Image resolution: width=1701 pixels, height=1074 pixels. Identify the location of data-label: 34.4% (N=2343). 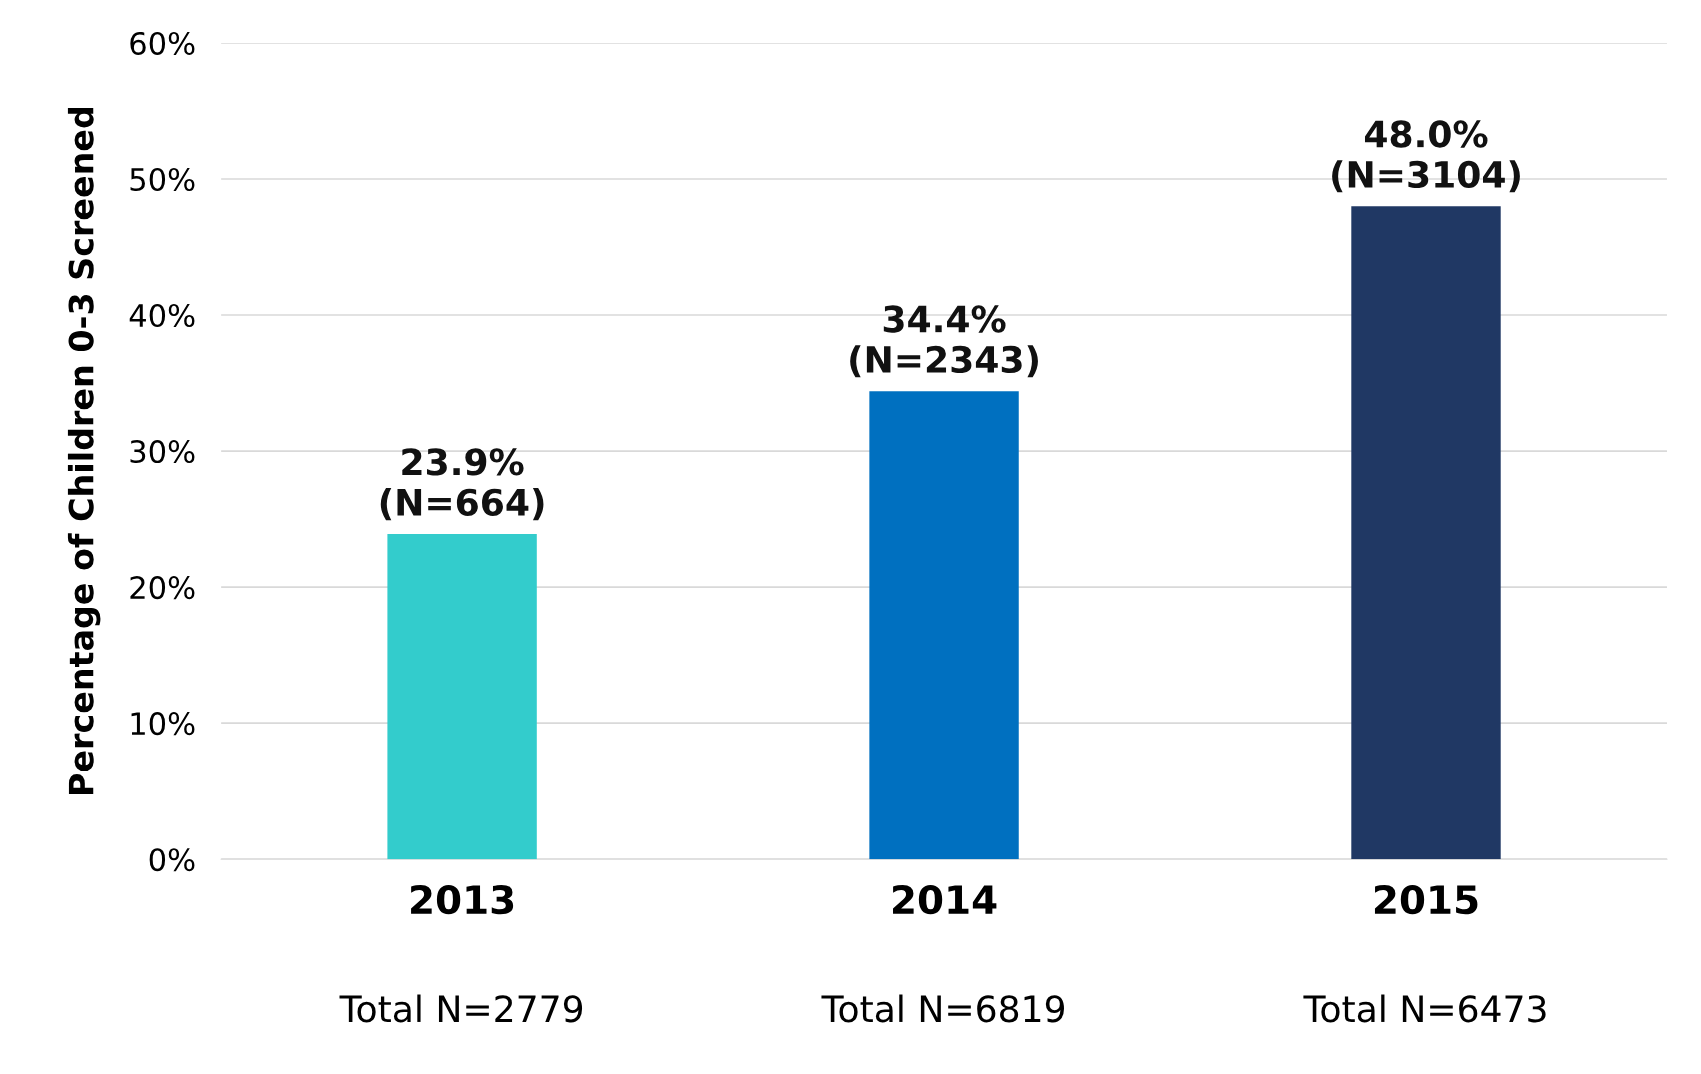
(944, 341).